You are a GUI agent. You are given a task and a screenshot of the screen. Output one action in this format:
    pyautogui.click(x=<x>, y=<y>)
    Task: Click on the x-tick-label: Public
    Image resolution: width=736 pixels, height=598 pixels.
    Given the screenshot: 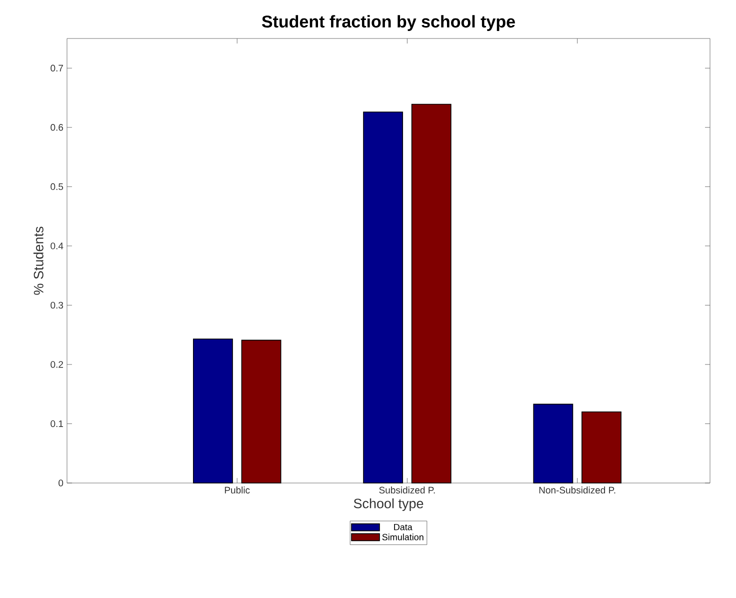 What is the action you would take?
    pyautogui.click(x=237, y=490)
    